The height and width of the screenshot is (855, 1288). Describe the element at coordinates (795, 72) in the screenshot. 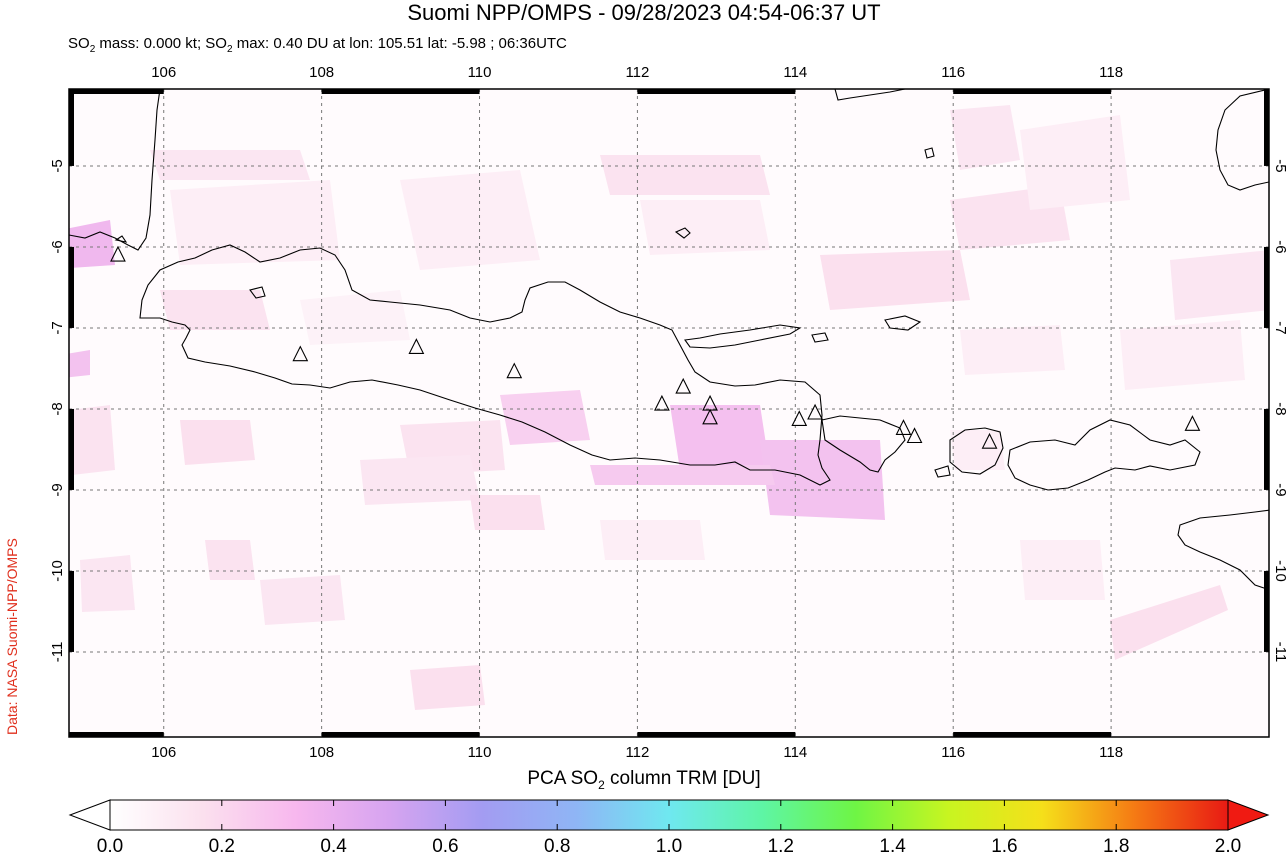

I see `lon-tick-label-top: 114` at that location.